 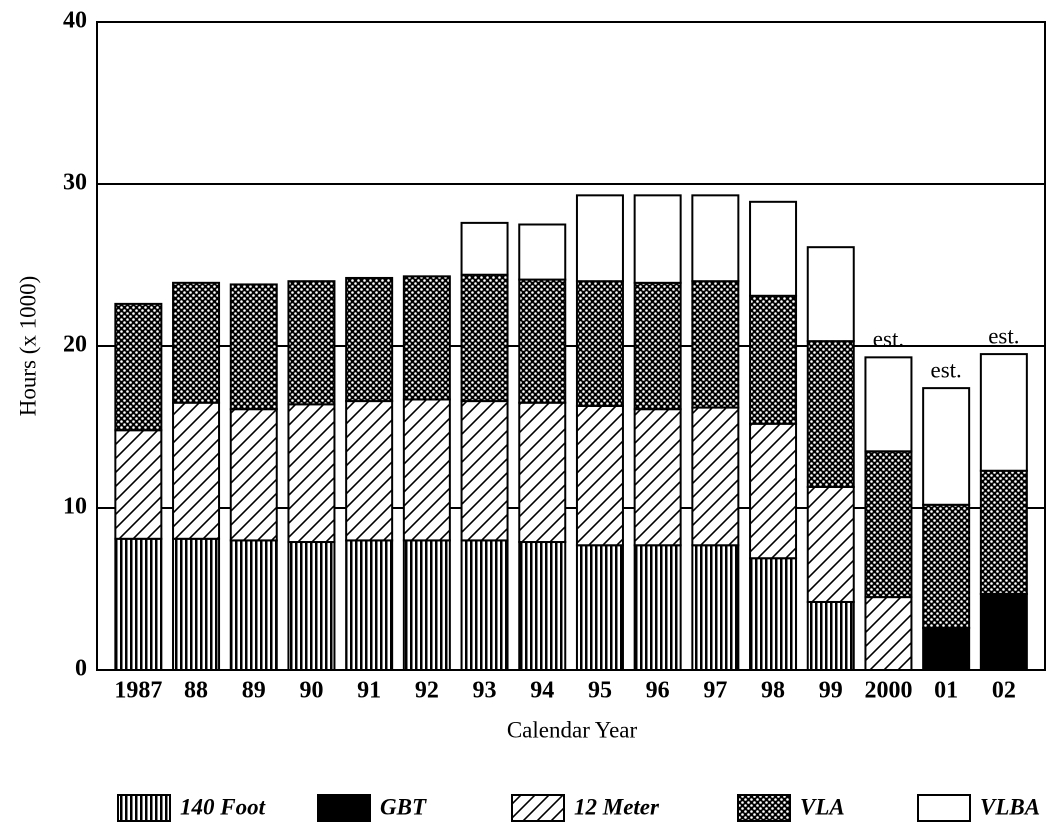 What do you see at coordinates (75, 183) in the screenshot?
I see `y-tick-label: 30` at bounding box center [75, 183].